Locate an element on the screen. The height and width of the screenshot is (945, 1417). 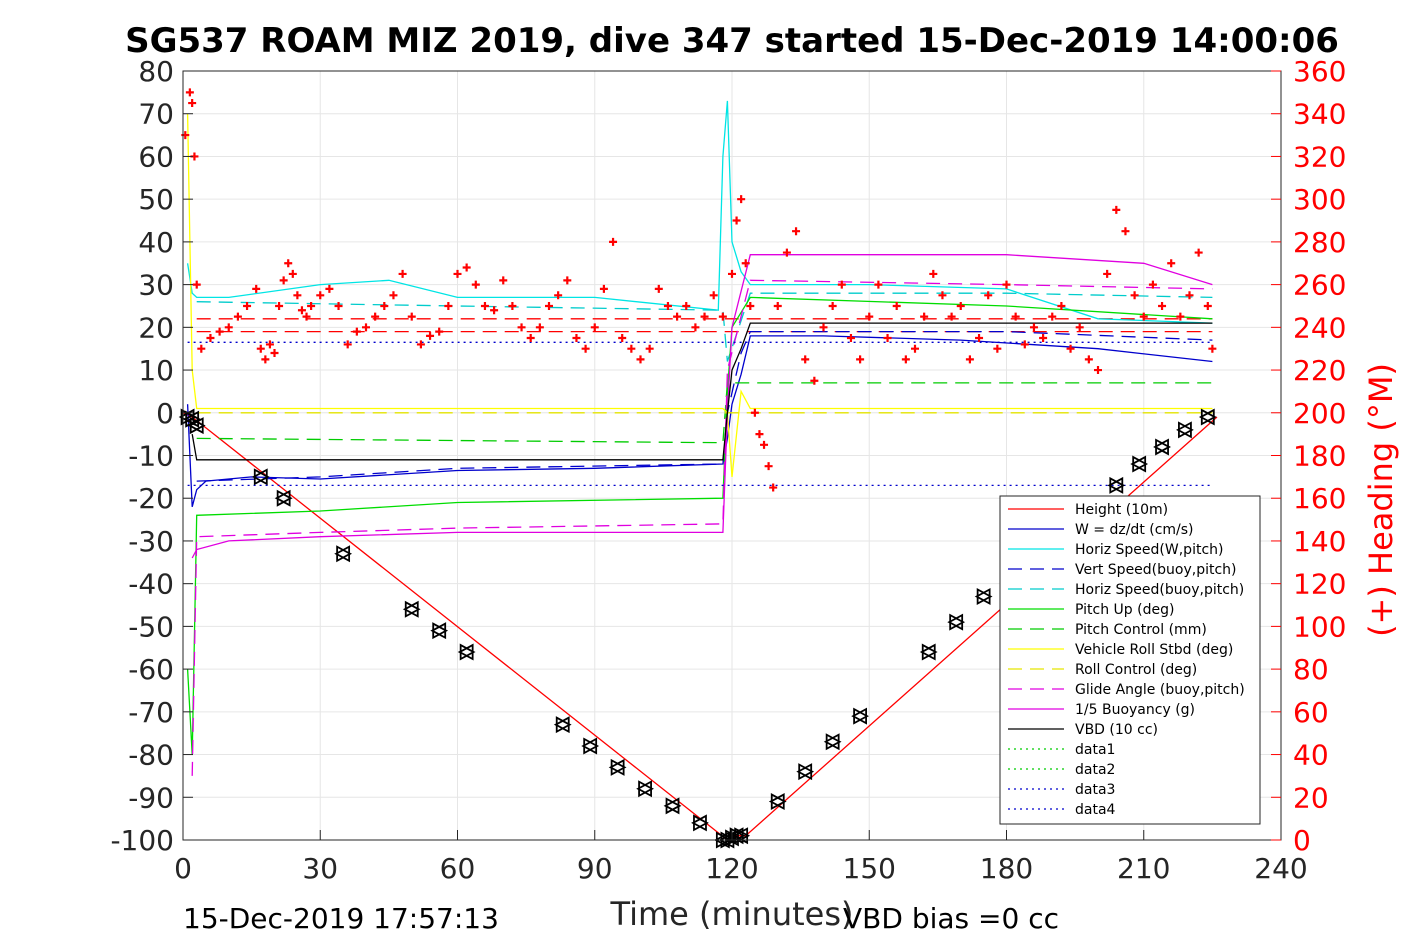
x-tick-label: 120 is located at coordinates (731, 868).